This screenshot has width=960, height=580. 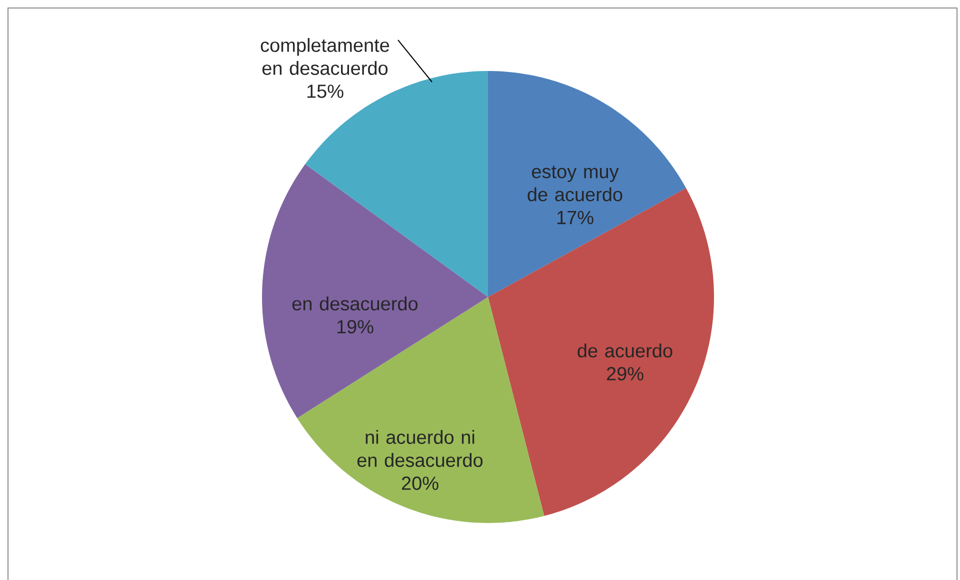 What do you see at coordinates (575, 217) in the screenshot?
I see `data-label: 17%` at bounding box center [575, 217].